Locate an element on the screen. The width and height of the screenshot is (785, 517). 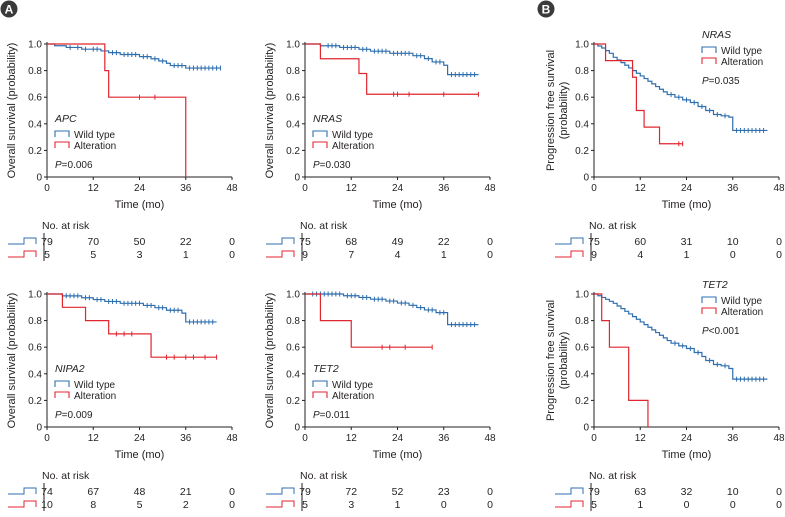
risk-count-wild-type: 63 is located at coordinates (640, 492).